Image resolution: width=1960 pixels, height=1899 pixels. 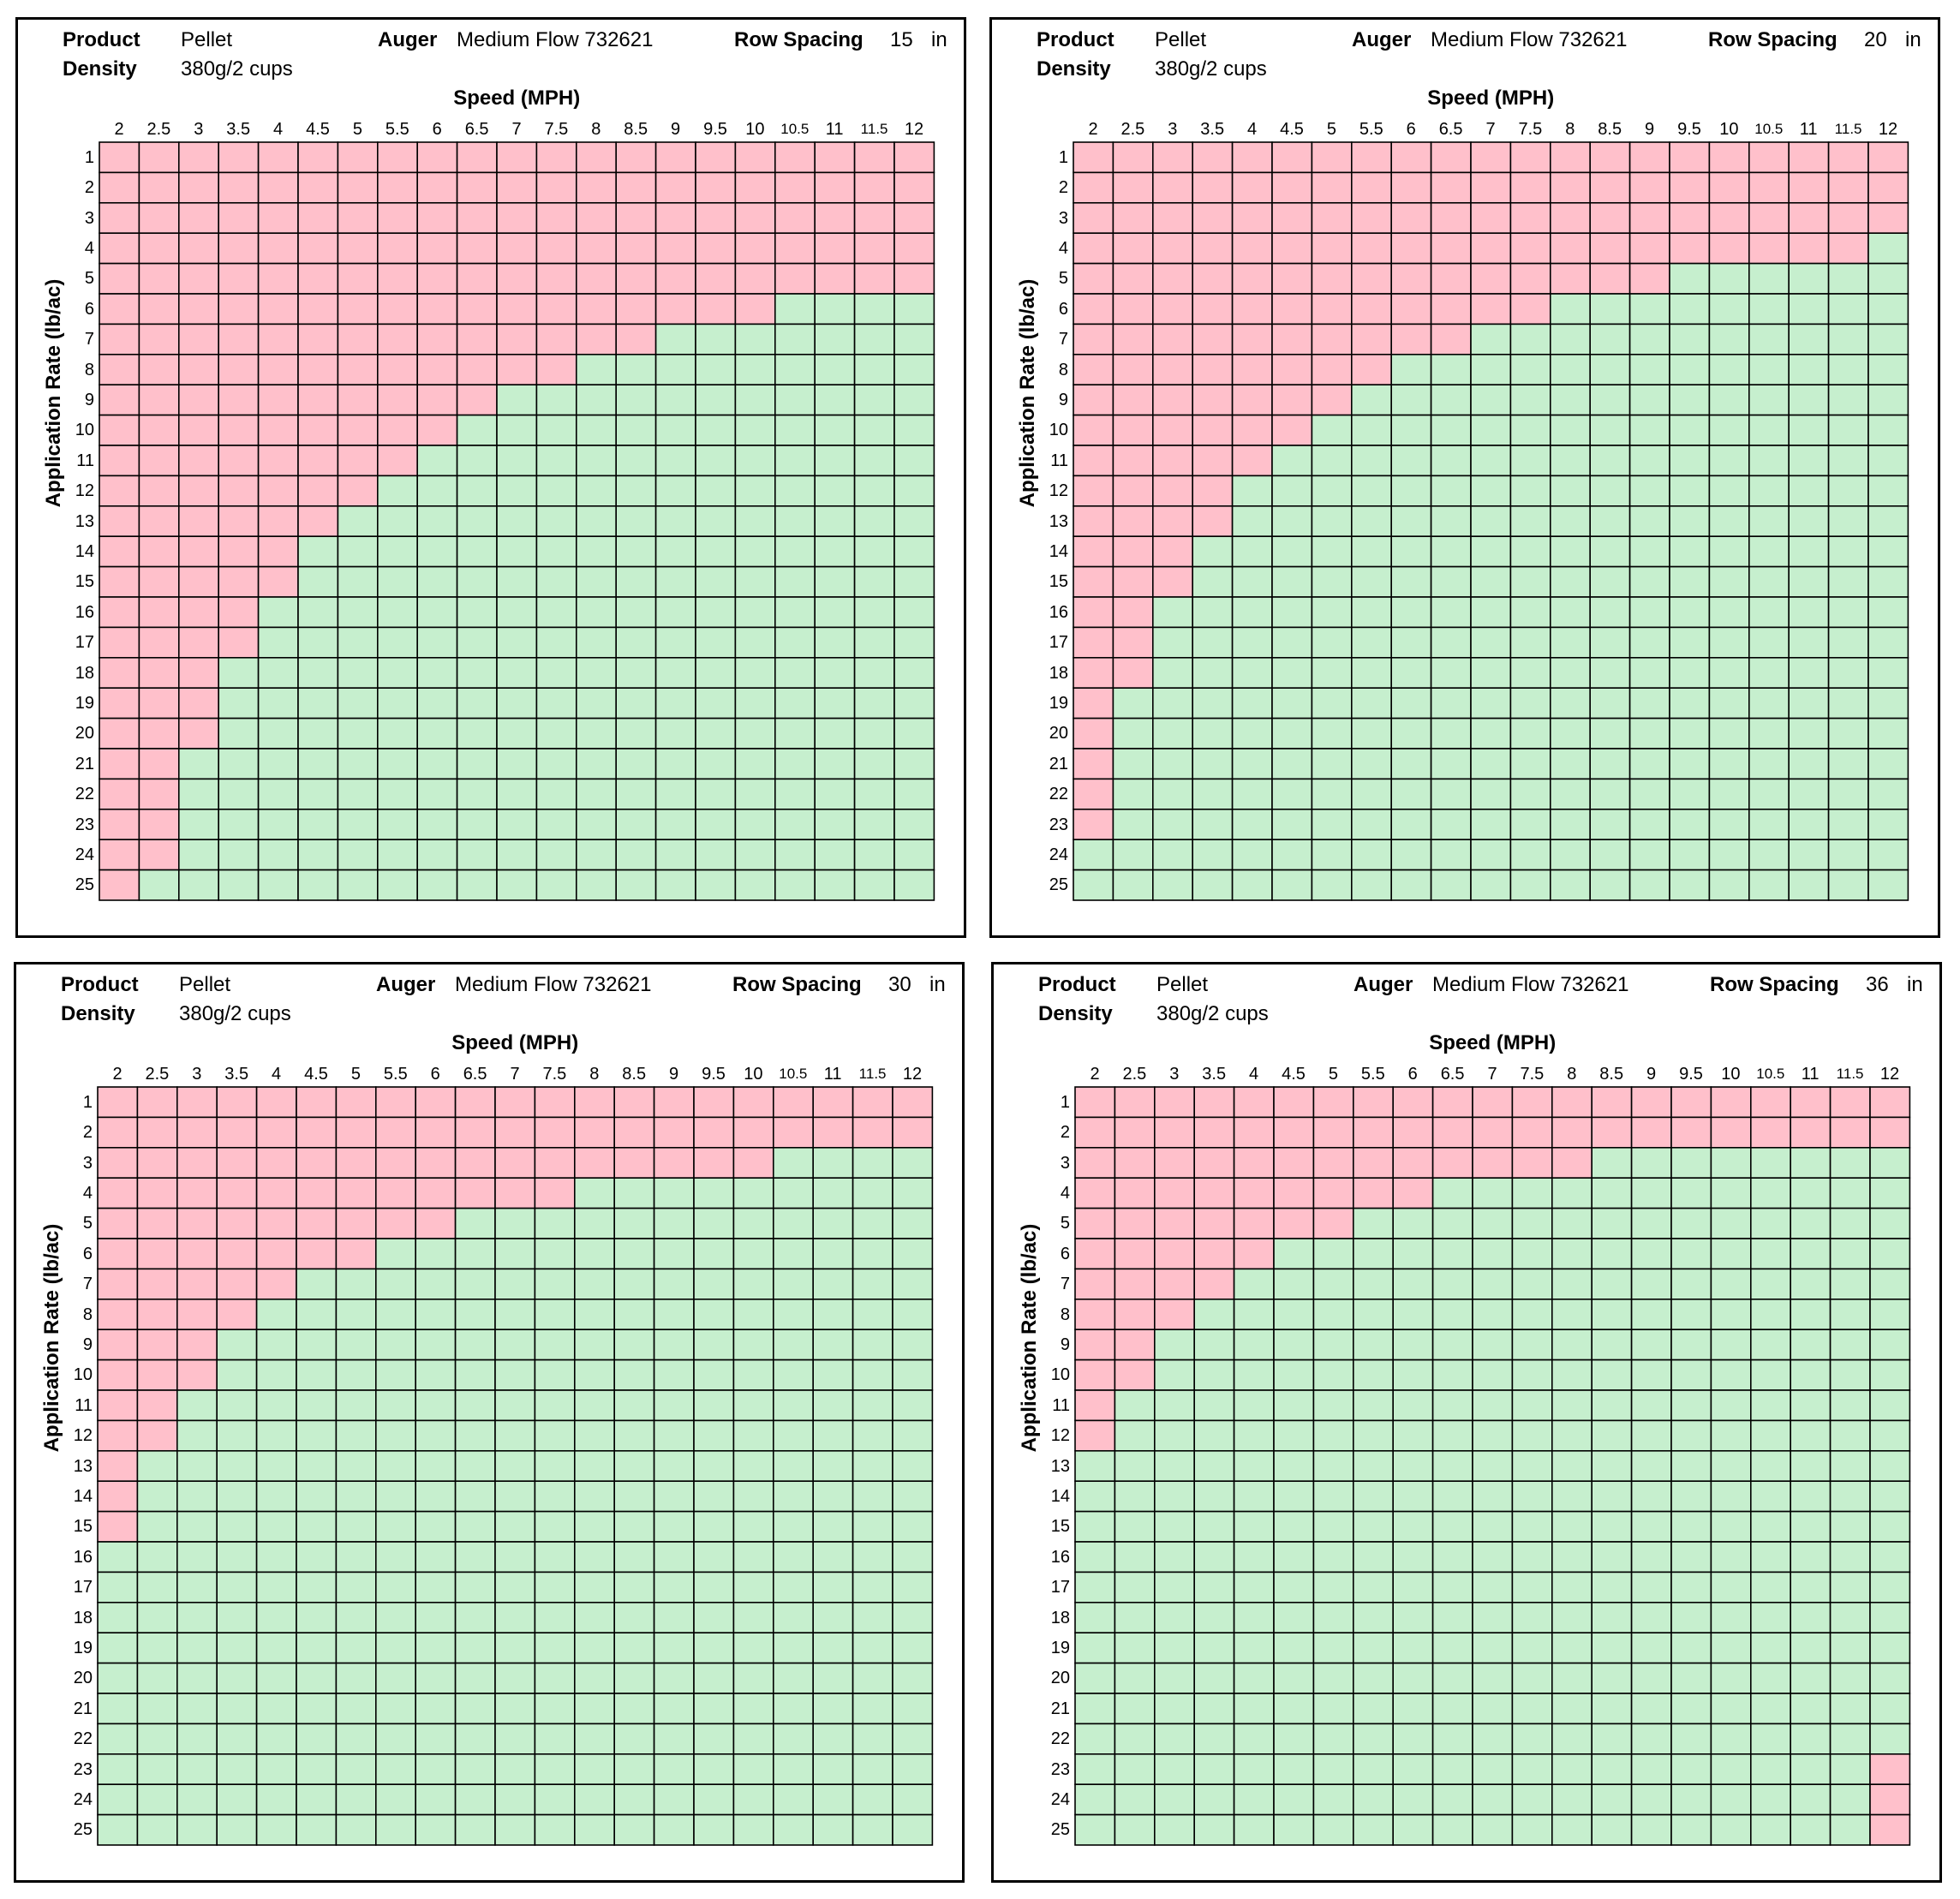 I want to click on y-tick-label: 17, so click(x=1058, y=643).